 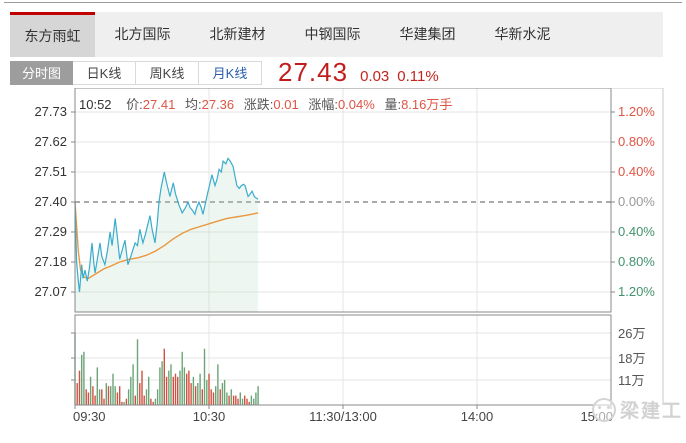 I want to click on price-change-percent: 0.11%, so click(x=418, y=76).